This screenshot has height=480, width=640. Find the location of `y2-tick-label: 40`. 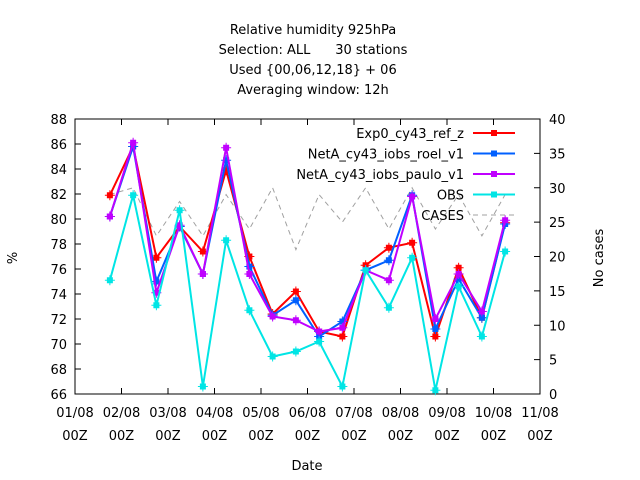

y2-tick-label: 40 is located at coordinates (557, 120).